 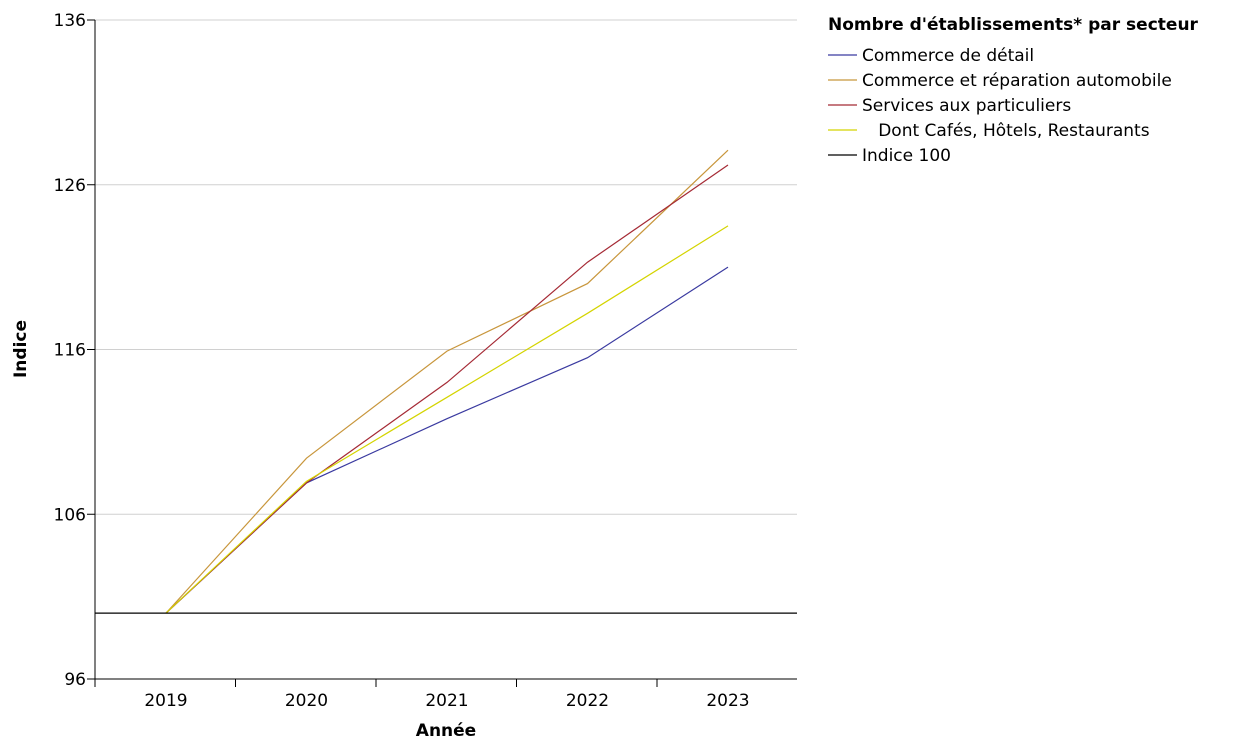 What do you see at coordinates (1013, 25) in the screenshot?
I see `legend-title: Nombre d'établissements* par secteur` at bounding box center [1013, 25].